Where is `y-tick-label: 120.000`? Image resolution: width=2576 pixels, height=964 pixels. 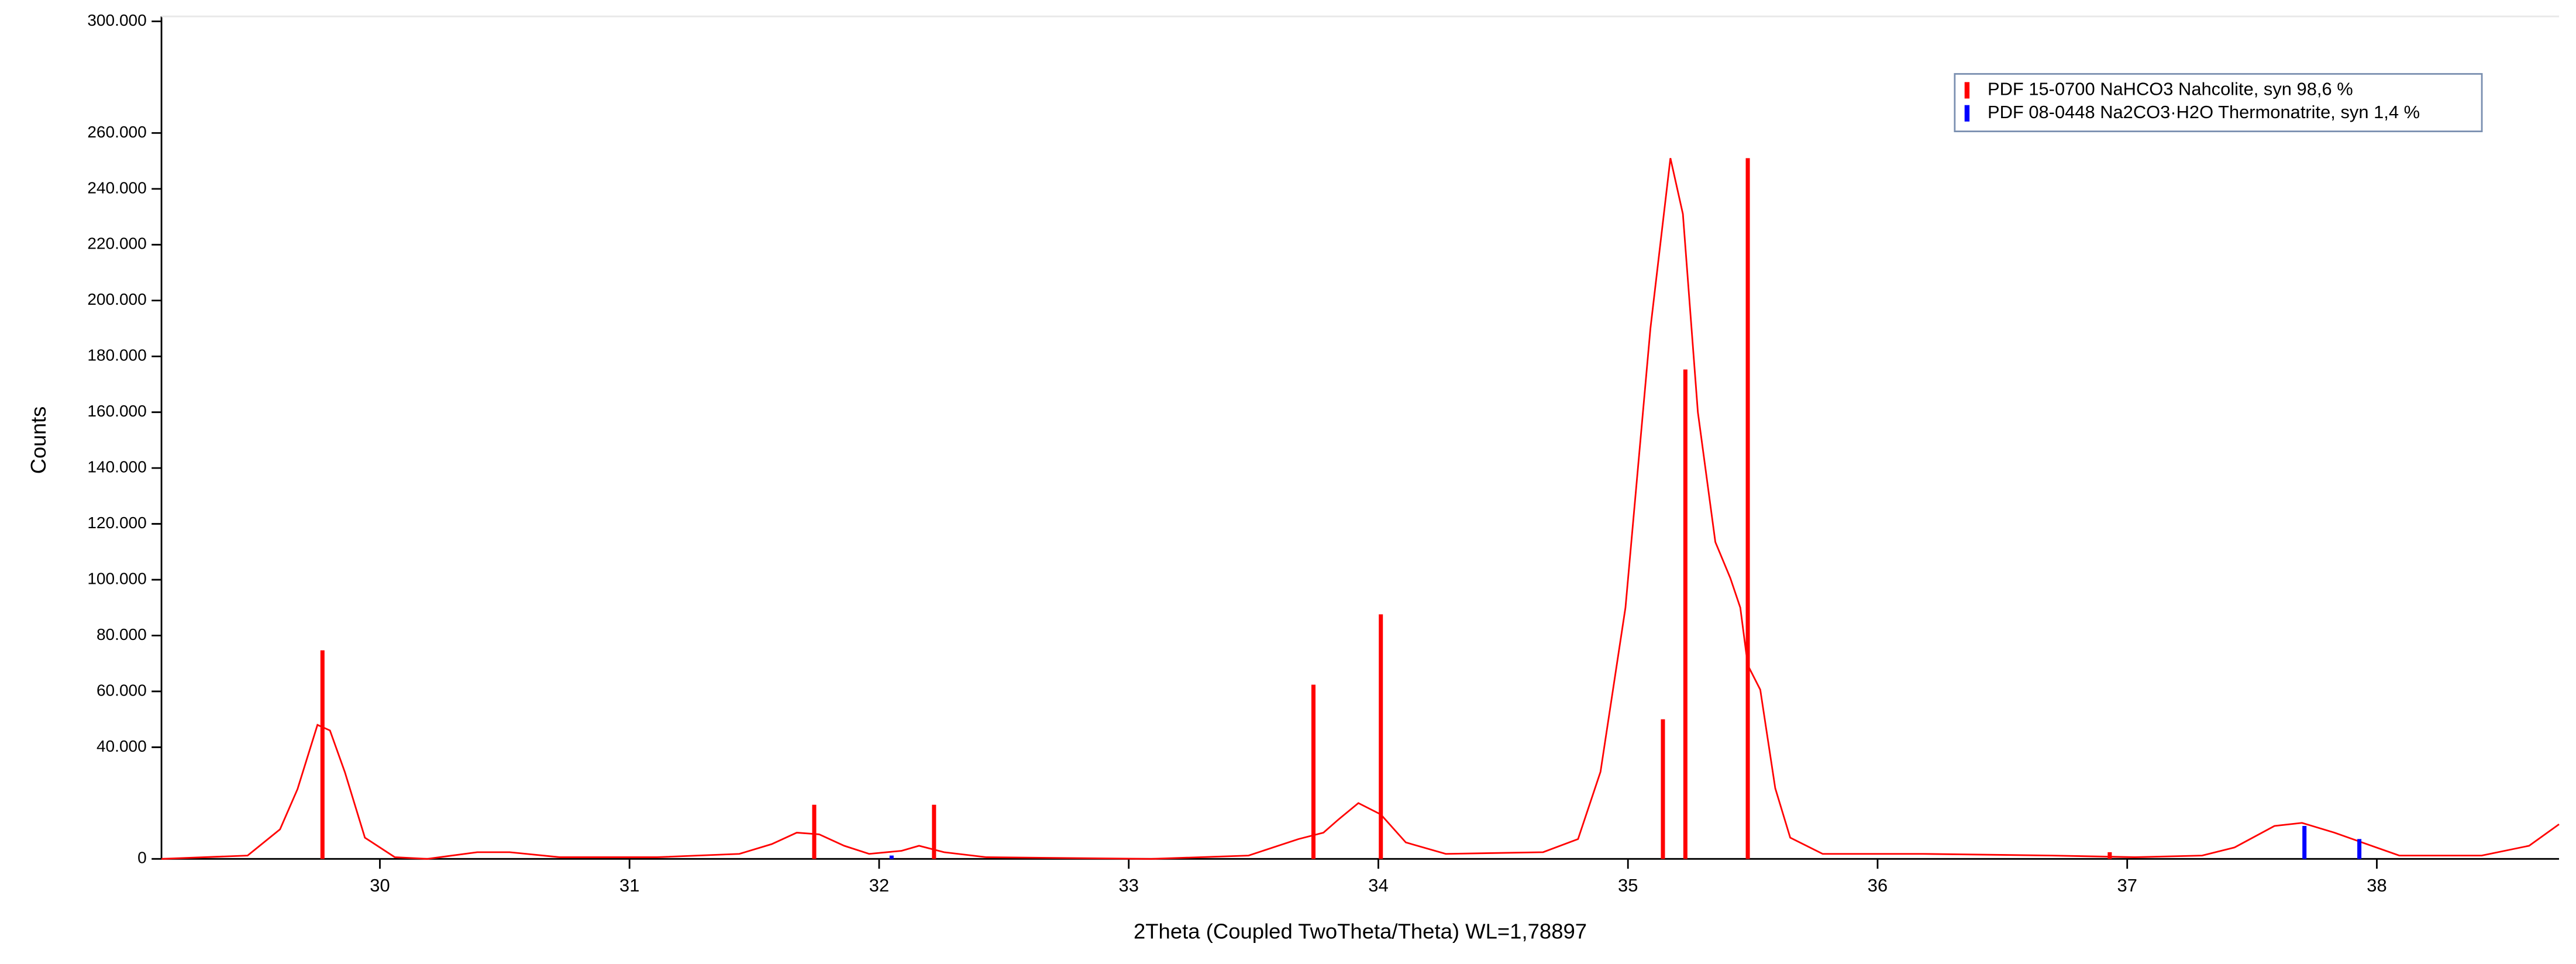 y-tick-label: 120.000 is located at coordinates (116, 523).